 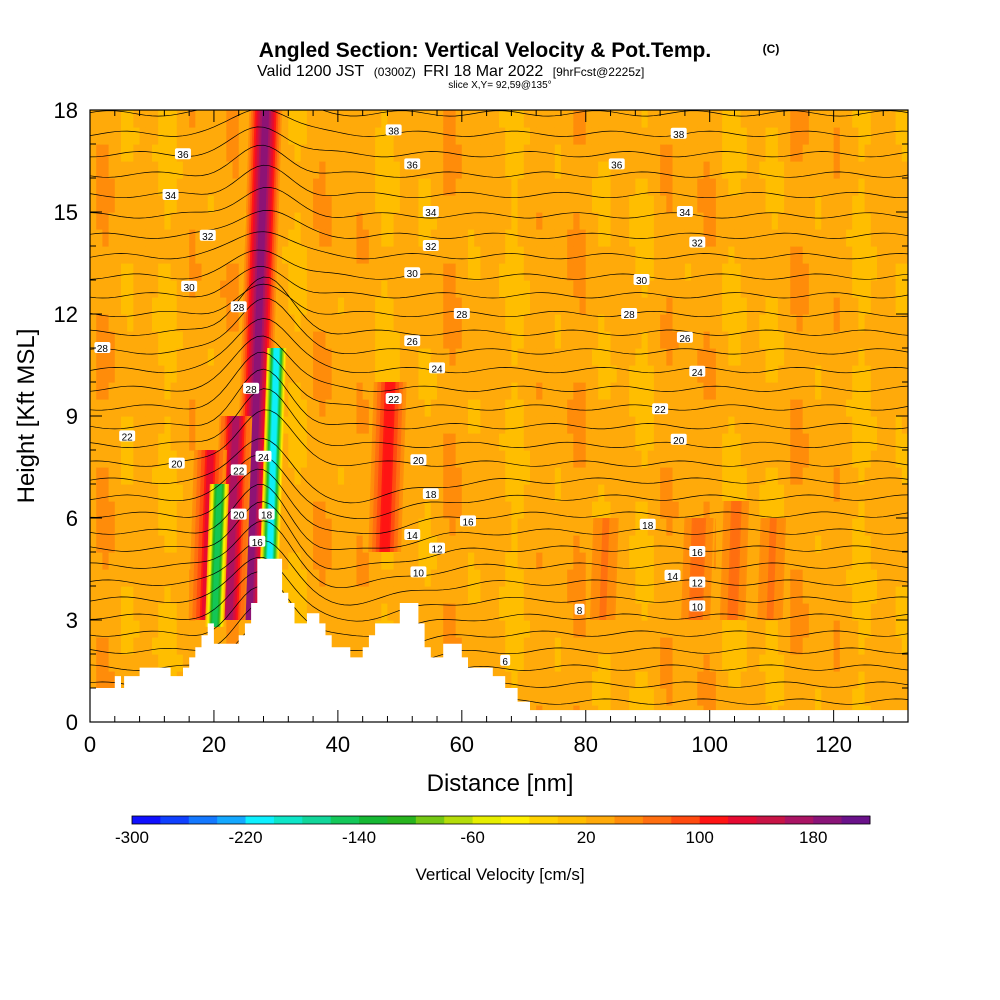 What do you see at coordinates (387, 467) in the screenshot?
I see `updraft-column` at bounding box center [387, 467].